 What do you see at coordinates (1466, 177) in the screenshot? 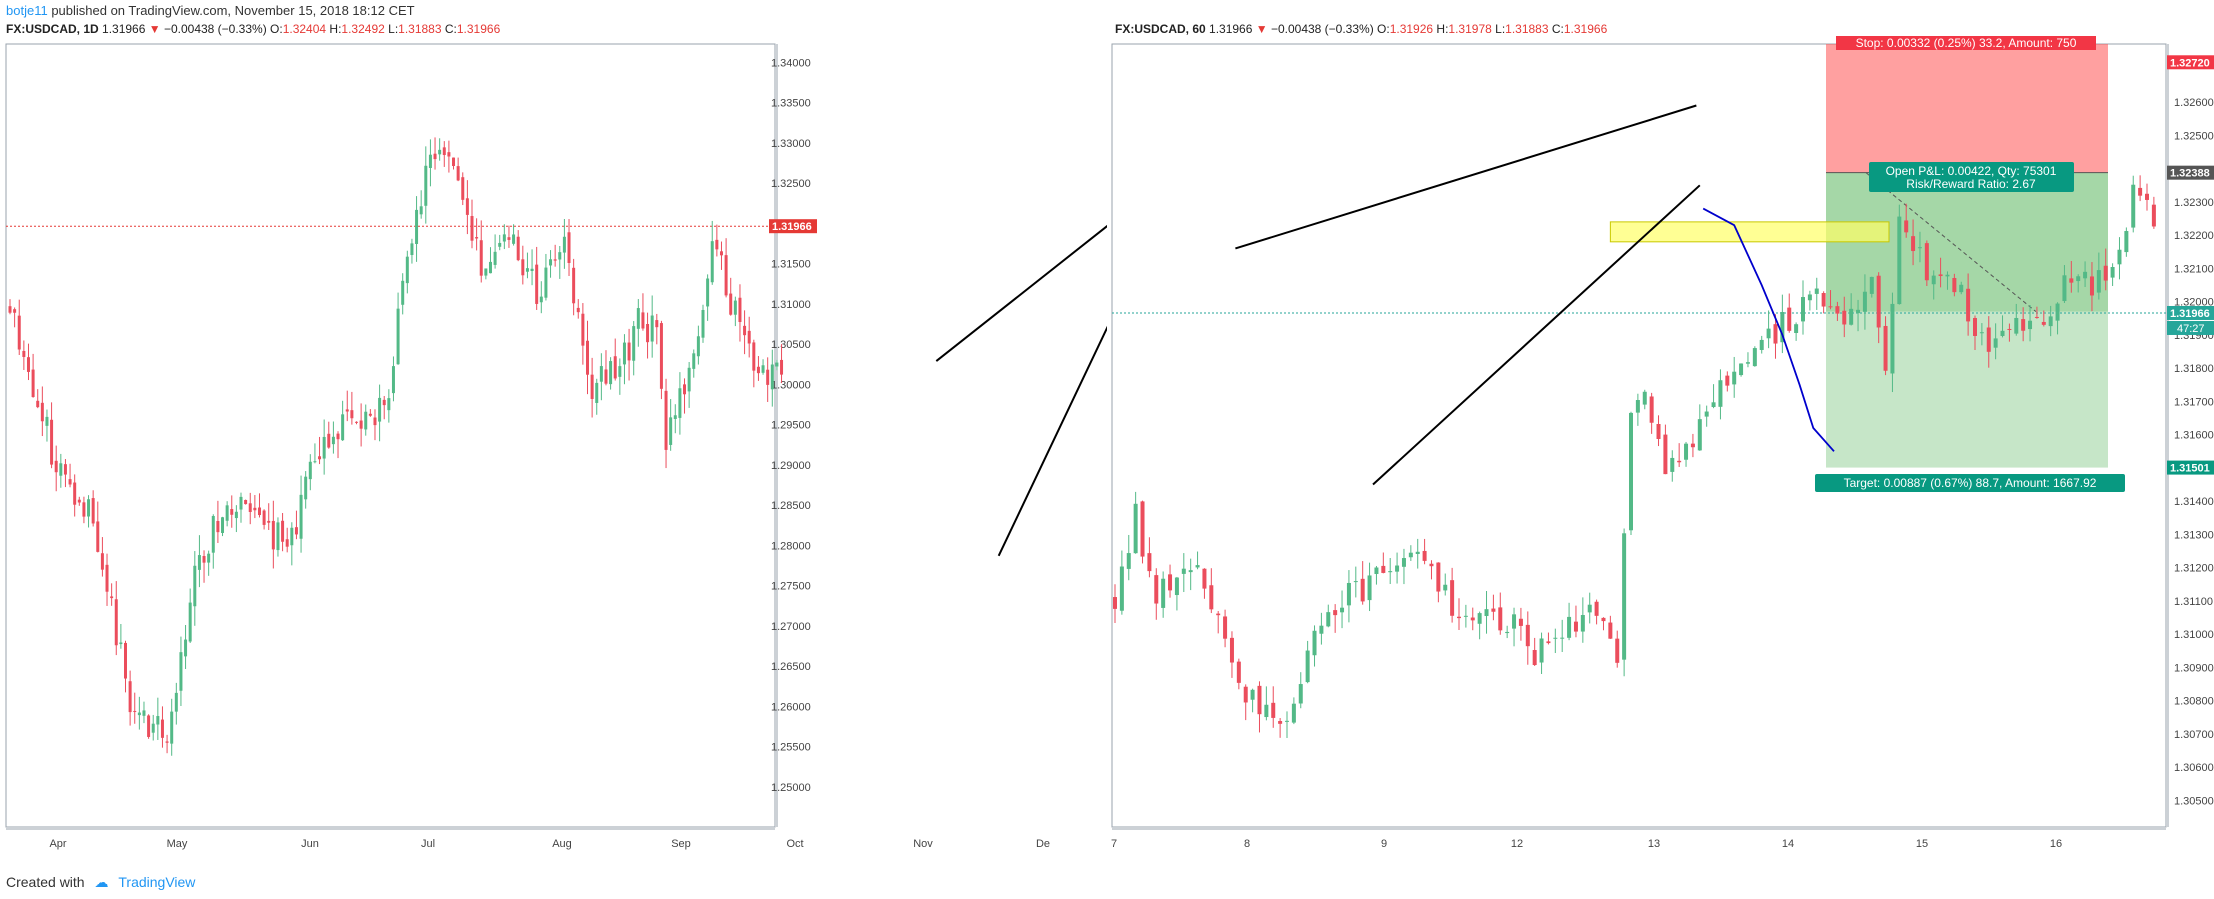
I see `trendline` at bounding box center [1466, 177].